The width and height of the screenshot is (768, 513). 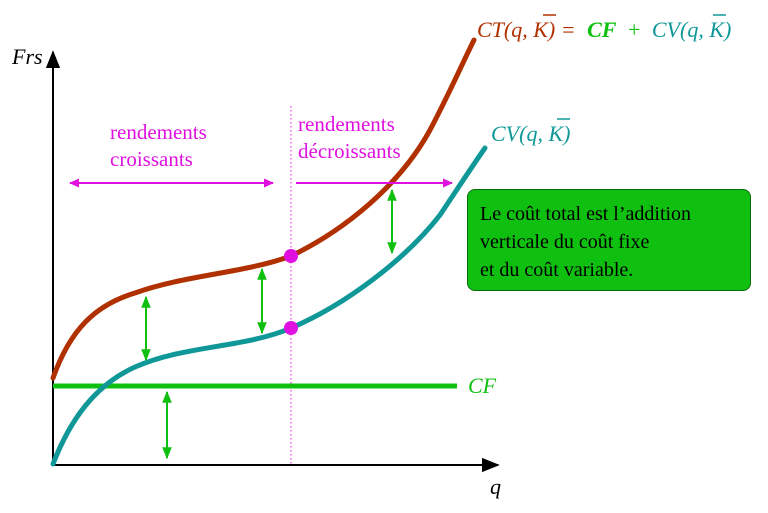 I want to click on y-axis-label: Frs, so click(x=27, y=56).